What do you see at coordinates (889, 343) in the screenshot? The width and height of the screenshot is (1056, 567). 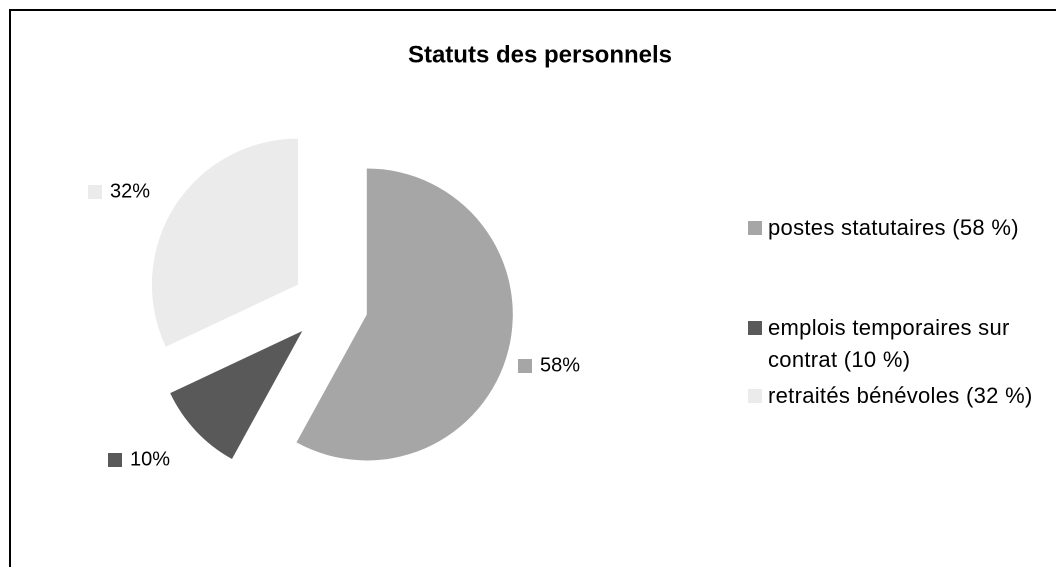 I see `legend-label: emplois temporaires sur contrat (10 %)` at bounding box center [889, 343].